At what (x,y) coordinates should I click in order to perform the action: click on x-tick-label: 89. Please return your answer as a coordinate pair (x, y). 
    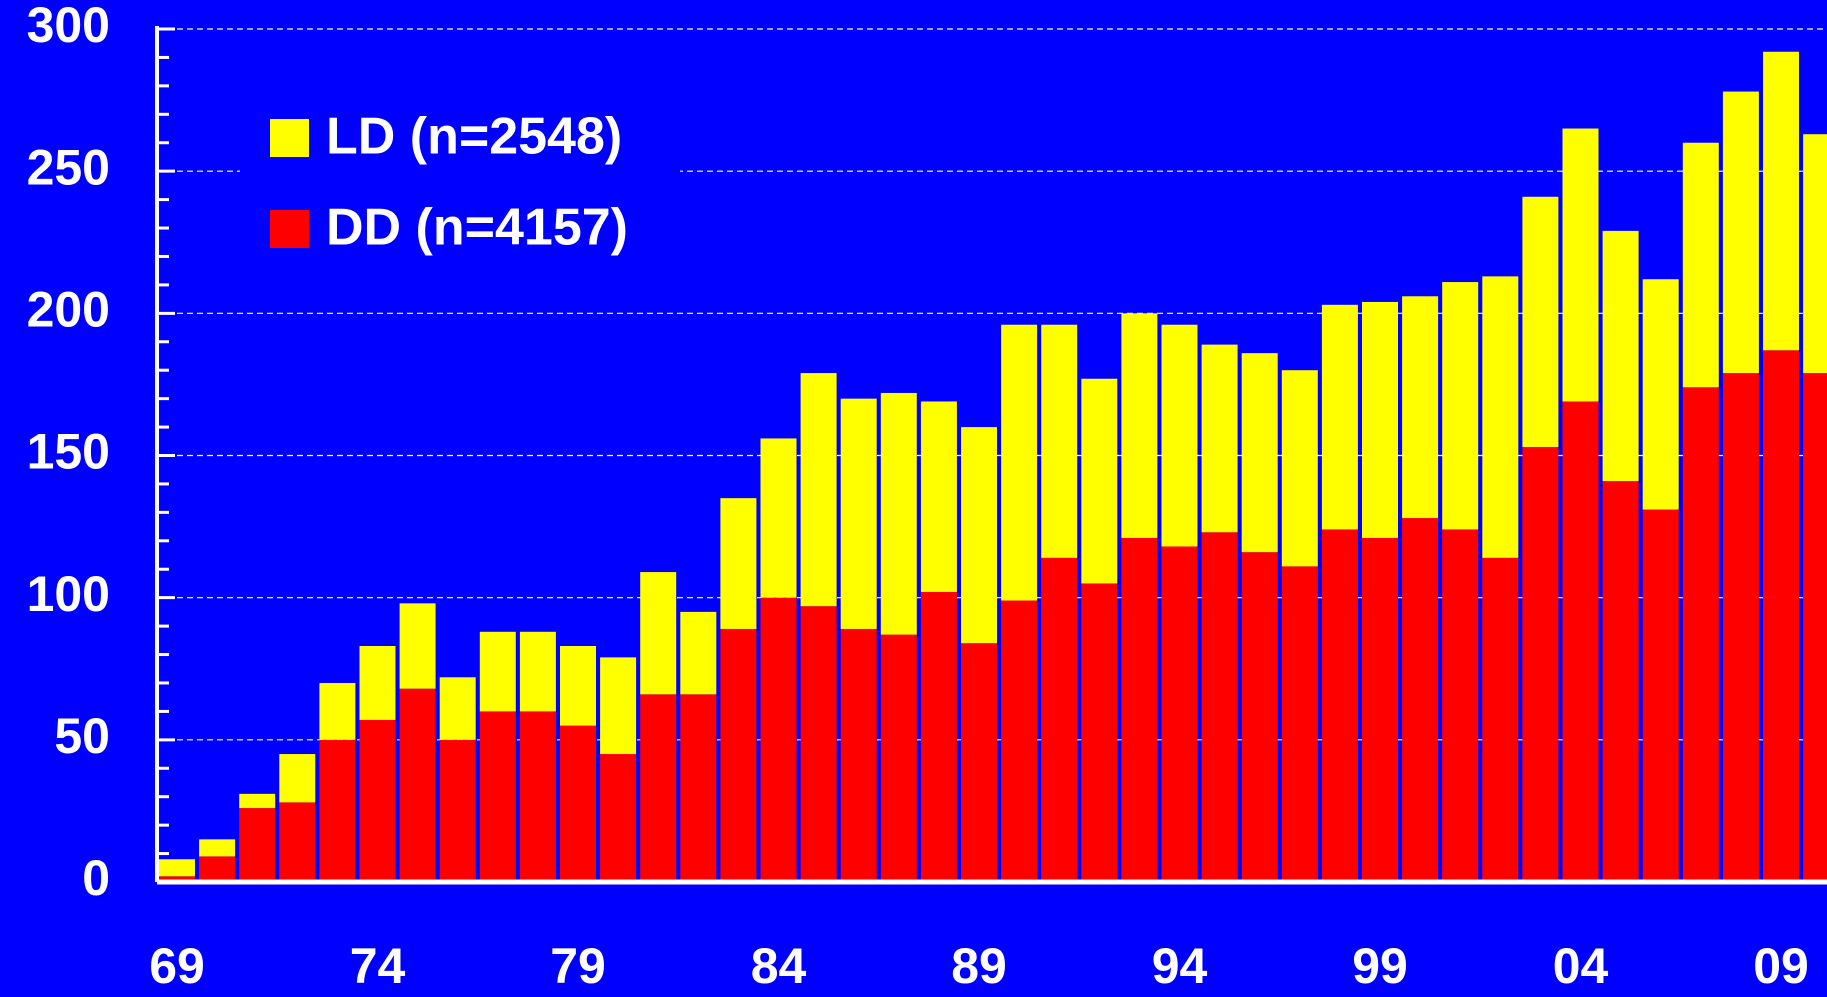
    Looking at the image, I should click on (979, 966).